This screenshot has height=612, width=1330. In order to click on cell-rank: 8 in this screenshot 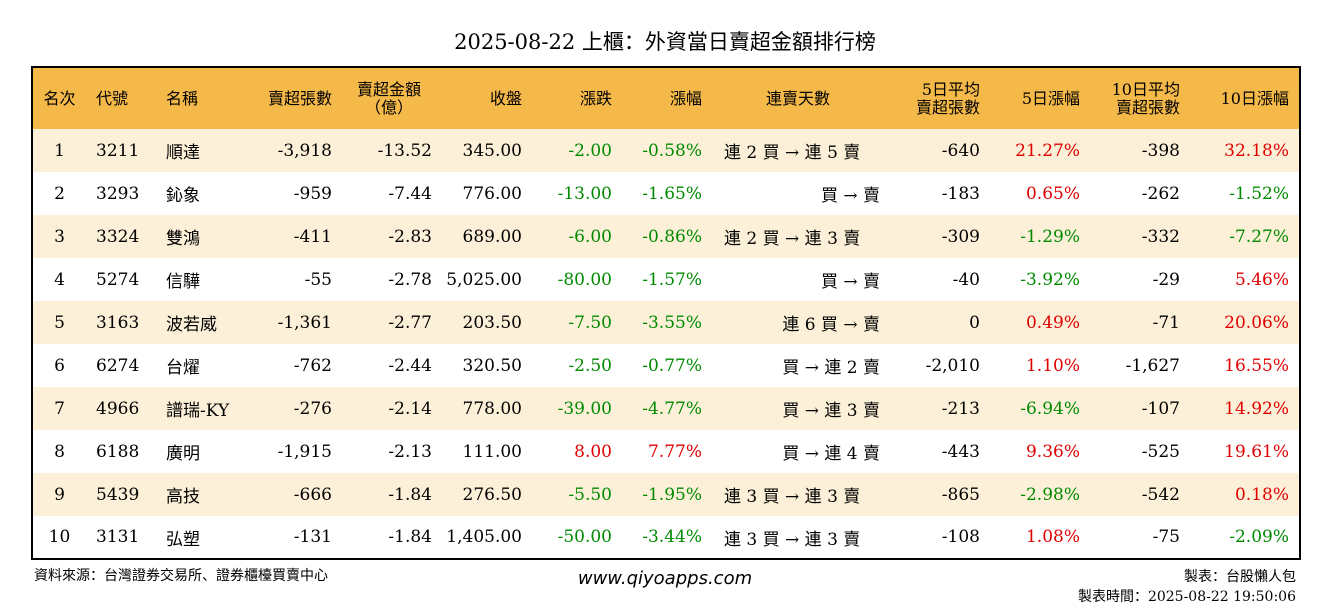, I will do `click(59, 451)`.